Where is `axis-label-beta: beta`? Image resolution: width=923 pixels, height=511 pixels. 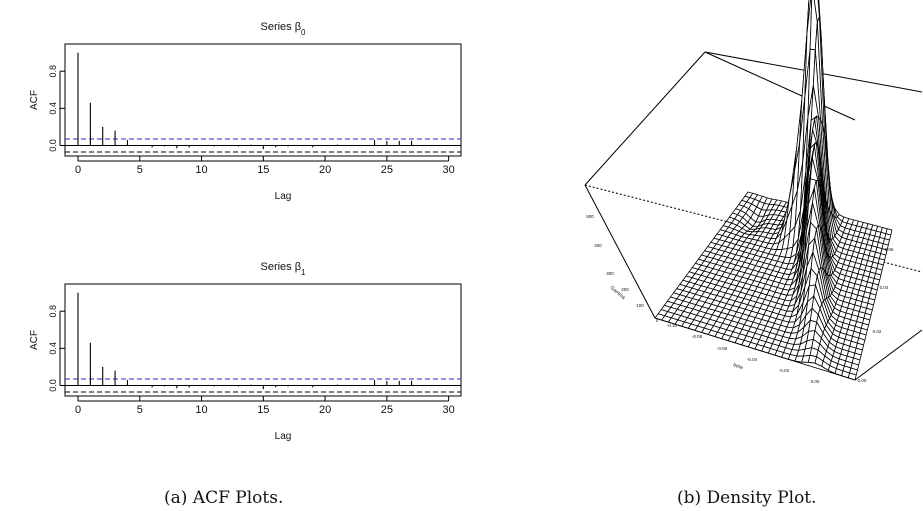
axis-label-beta: beta is located at coordinates (737, 366).